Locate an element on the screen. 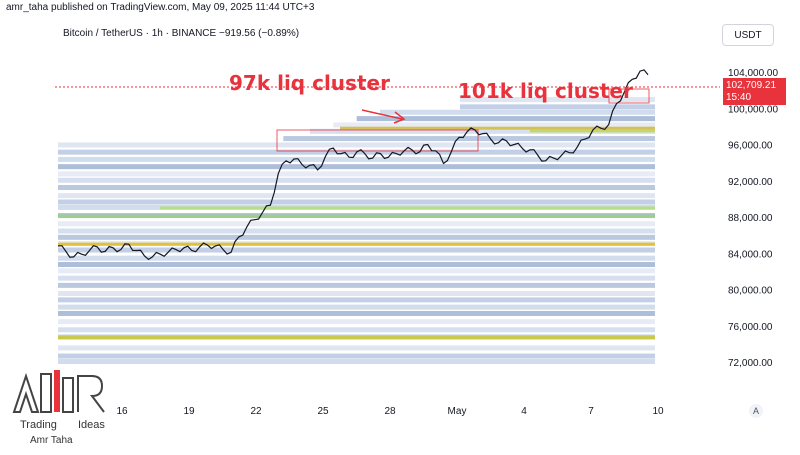 The width and height of the screenshot is (800, 455). logo-word-ideas: Ideas is located at coordinates (91, 425).